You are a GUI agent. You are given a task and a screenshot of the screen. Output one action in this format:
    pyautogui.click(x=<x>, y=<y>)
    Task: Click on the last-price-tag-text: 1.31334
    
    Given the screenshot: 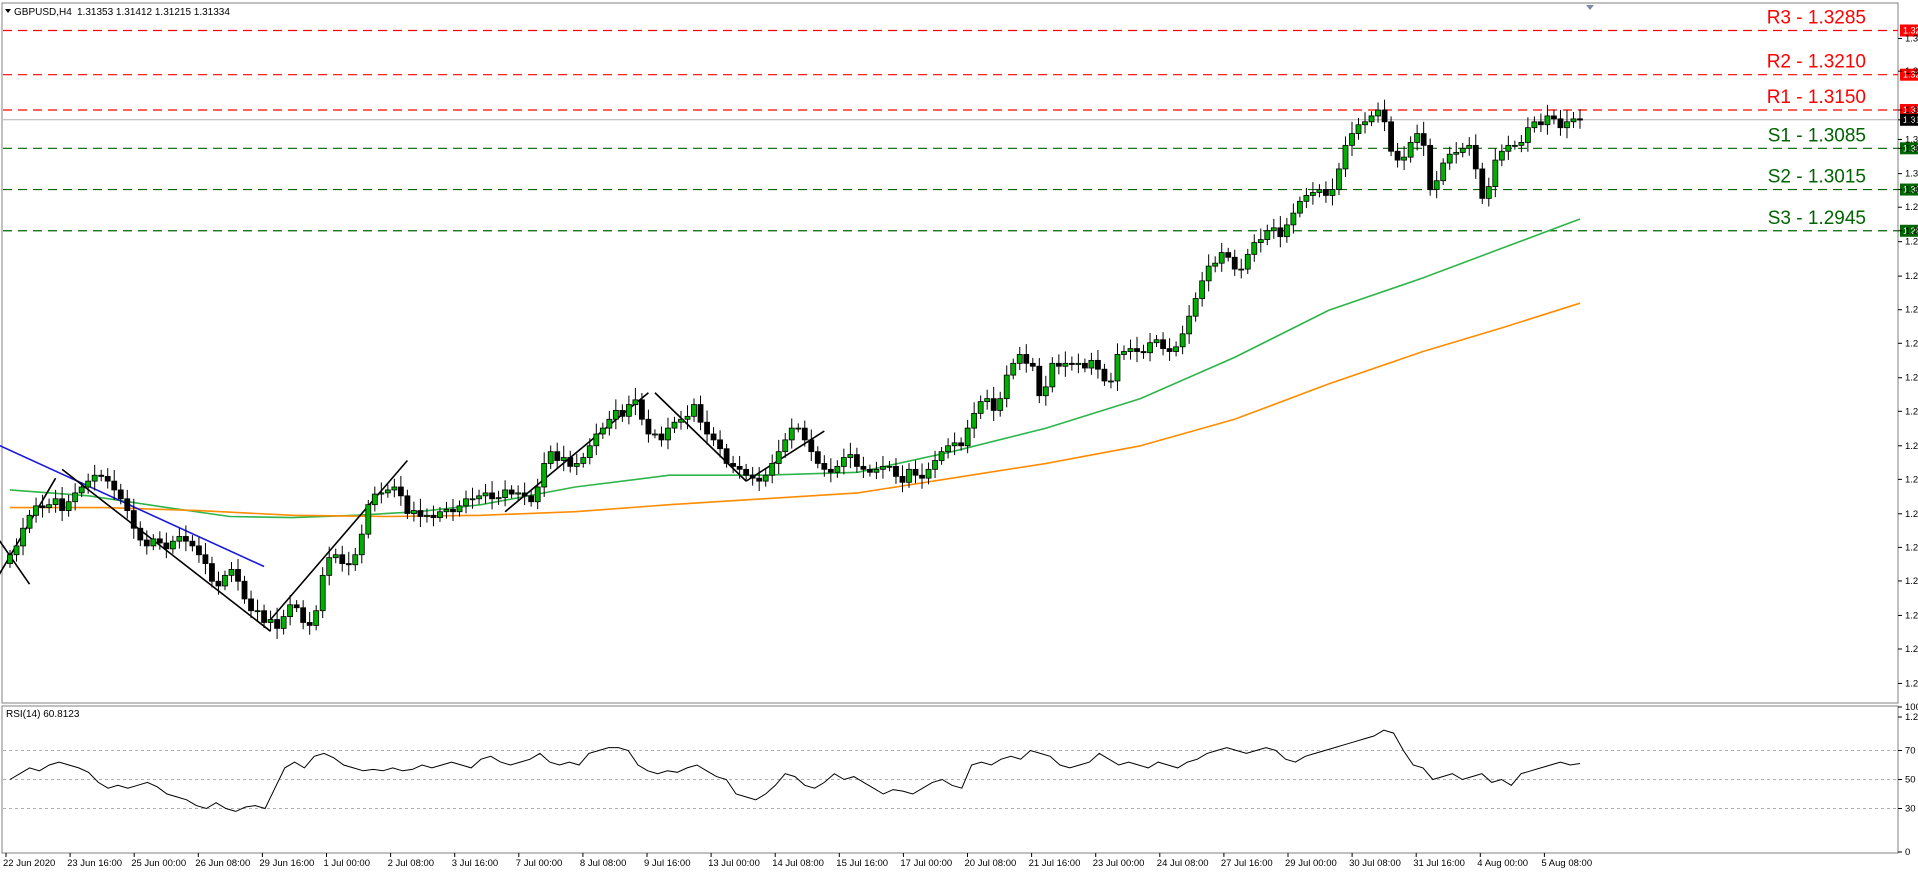 What is the action you would take?
    pyautogui.click(x=1910, y=120)
    